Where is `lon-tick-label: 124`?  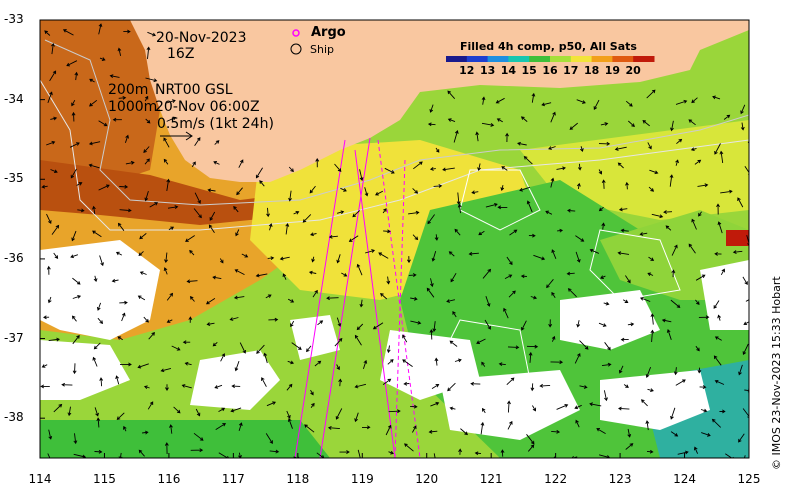
lon-tick-label: 124 is located at coordinates (684, 479).